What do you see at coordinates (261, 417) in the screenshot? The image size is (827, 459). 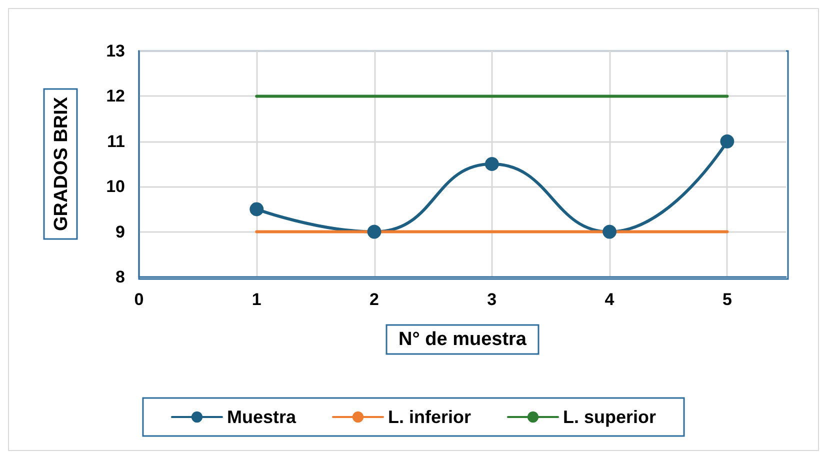 I see `legend-label: Muestra` at bounding box center [261, 417].